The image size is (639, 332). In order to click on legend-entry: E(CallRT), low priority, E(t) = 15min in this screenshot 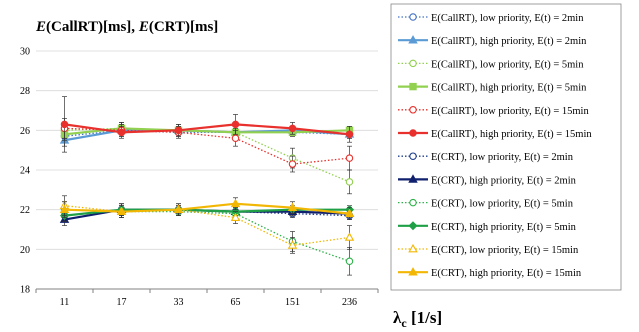, I will do `click(493, 111)`.